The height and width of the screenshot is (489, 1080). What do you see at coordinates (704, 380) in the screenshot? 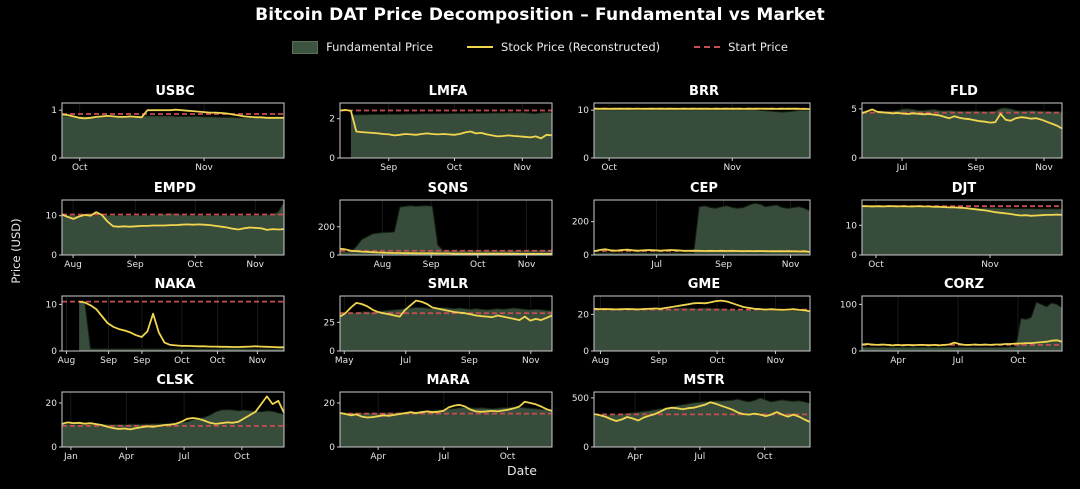
I see `subplot-title: MSTR` at bounding box center [704, 380].